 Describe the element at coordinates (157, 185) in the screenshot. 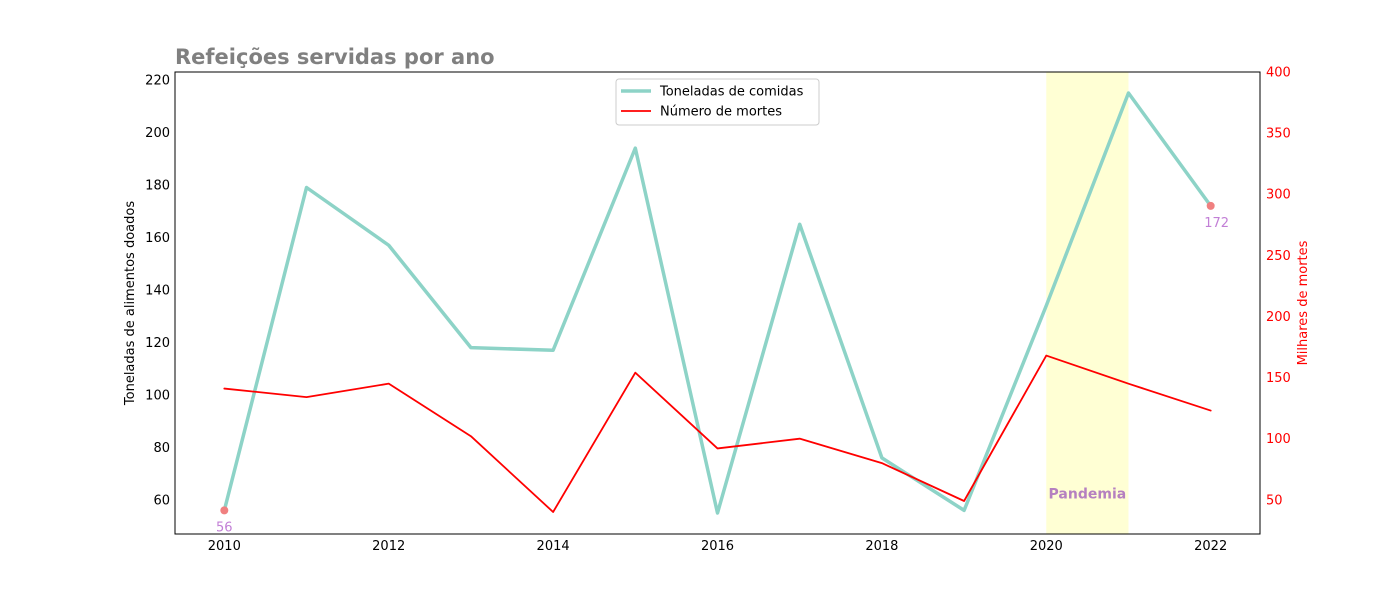

I see `y-left-tick-label: 180` at that location.